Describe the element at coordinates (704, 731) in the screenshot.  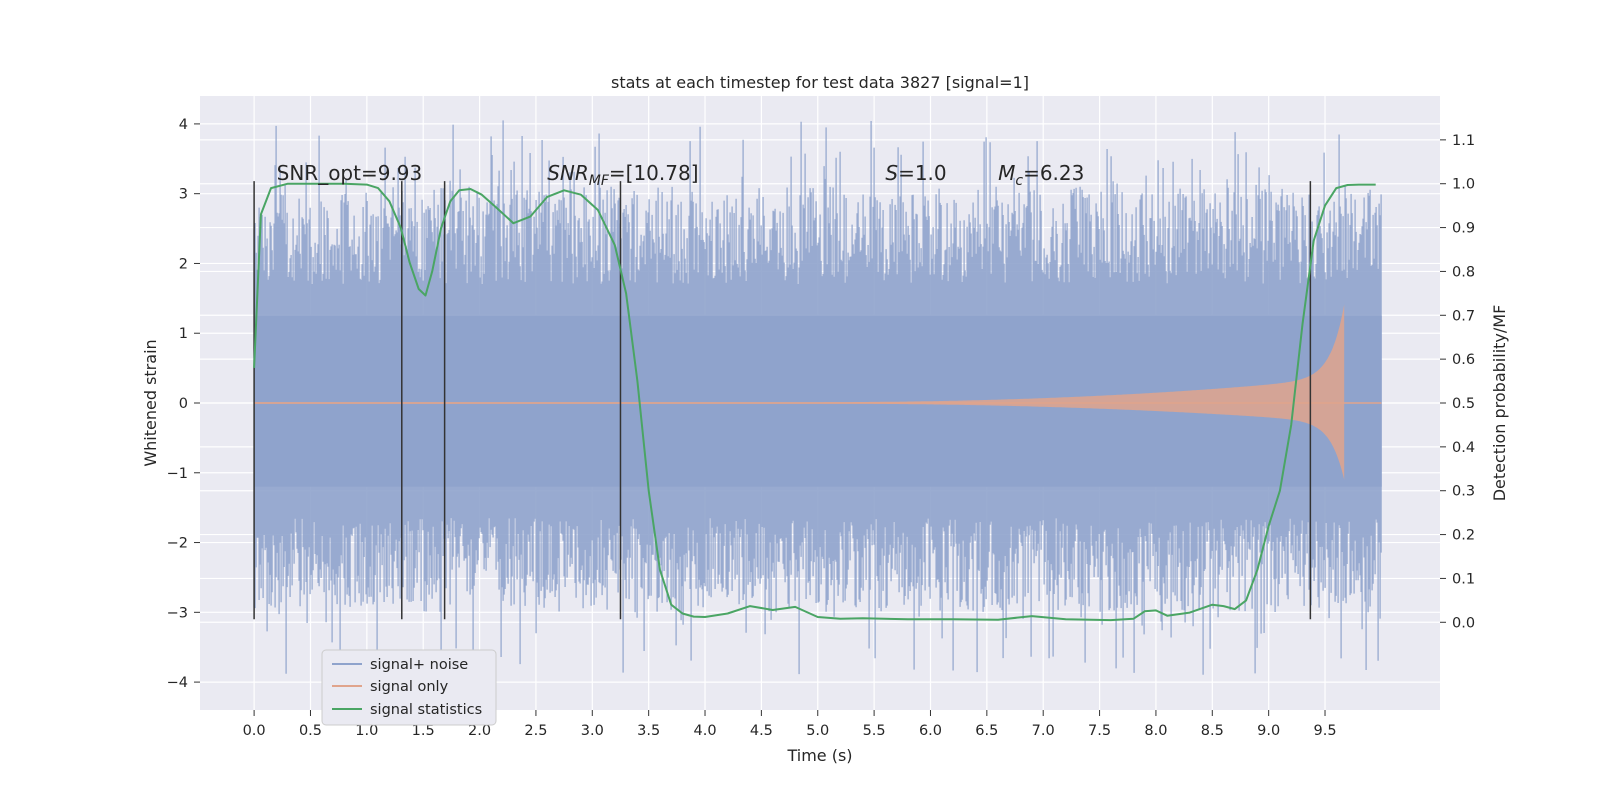
I see `x-tick-label: 4.0` at that location.